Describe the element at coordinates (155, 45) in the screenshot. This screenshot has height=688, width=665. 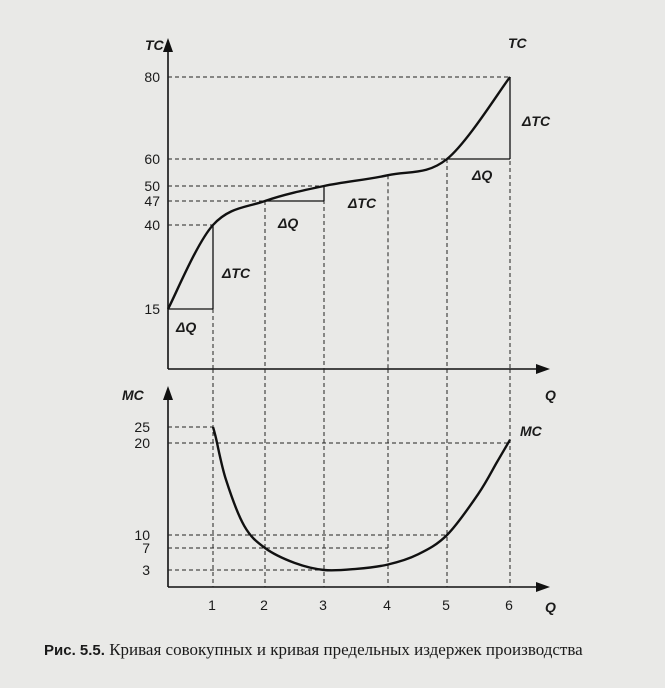
I see `tc-y-axis-label: TC` at that location.